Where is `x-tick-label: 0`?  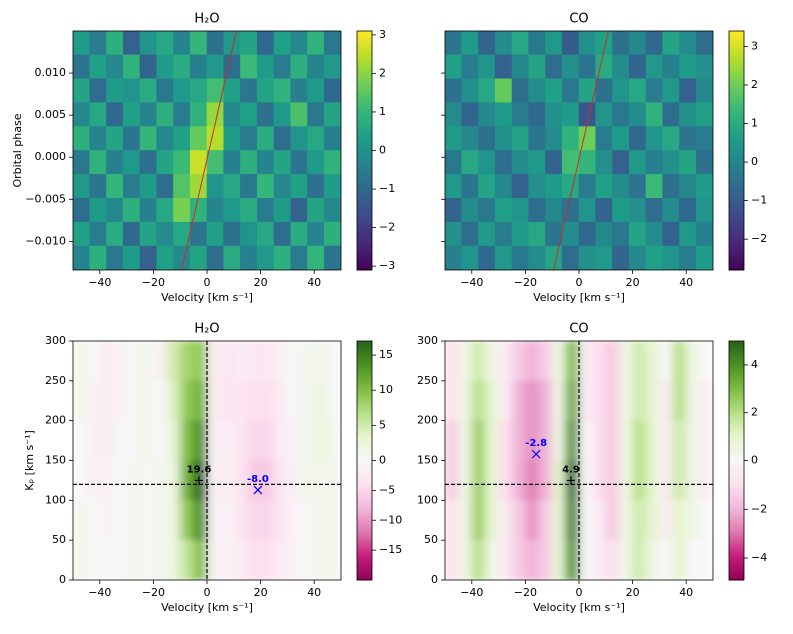
x-tick-label: 0 is located at coordinates (207, 282).